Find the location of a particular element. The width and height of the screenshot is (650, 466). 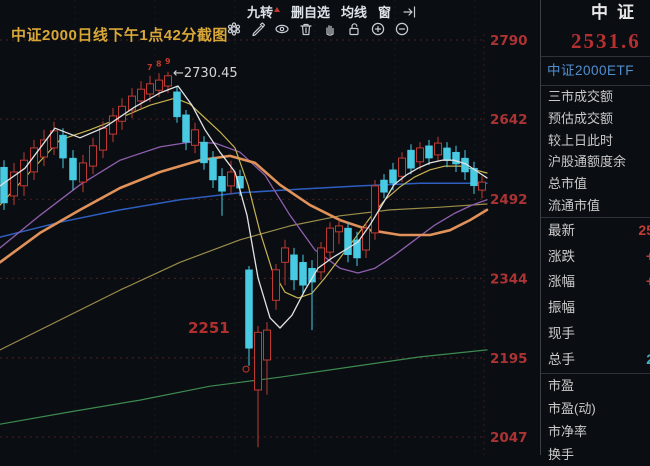

info-row: 三市成交额 is located at coordinates (581, 96).